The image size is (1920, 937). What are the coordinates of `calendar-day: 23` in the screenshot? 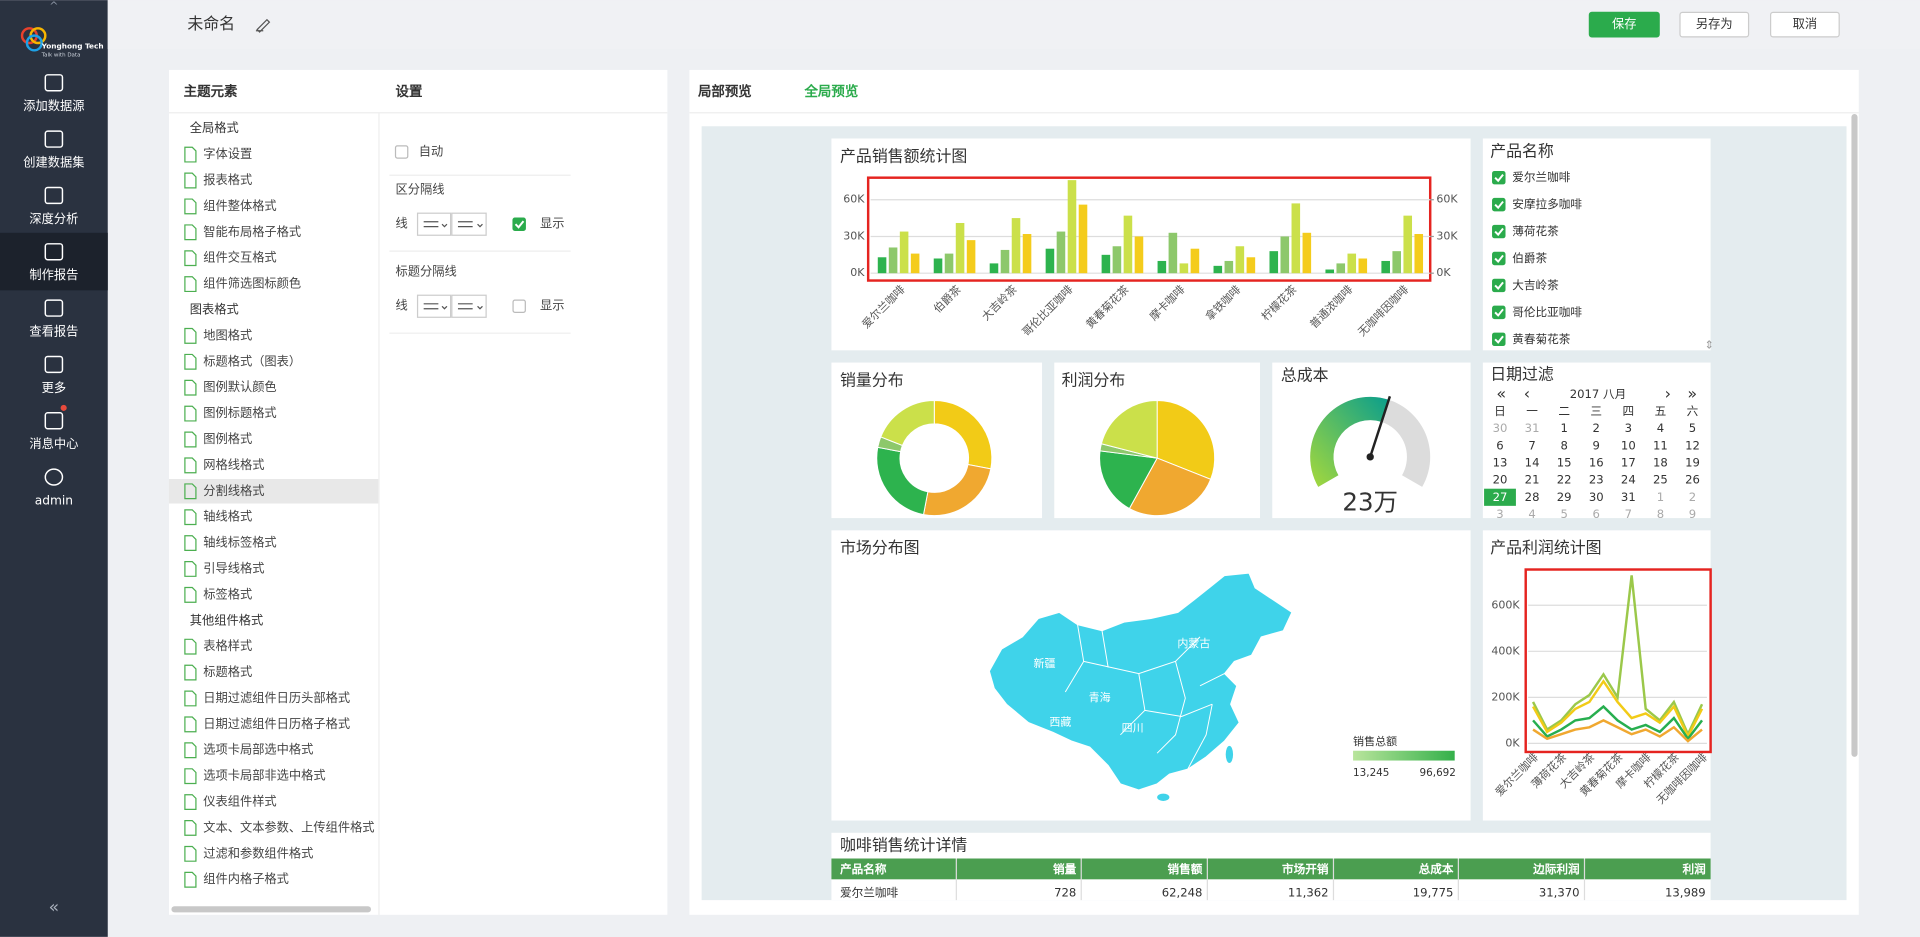 It's located at (1596, 480).